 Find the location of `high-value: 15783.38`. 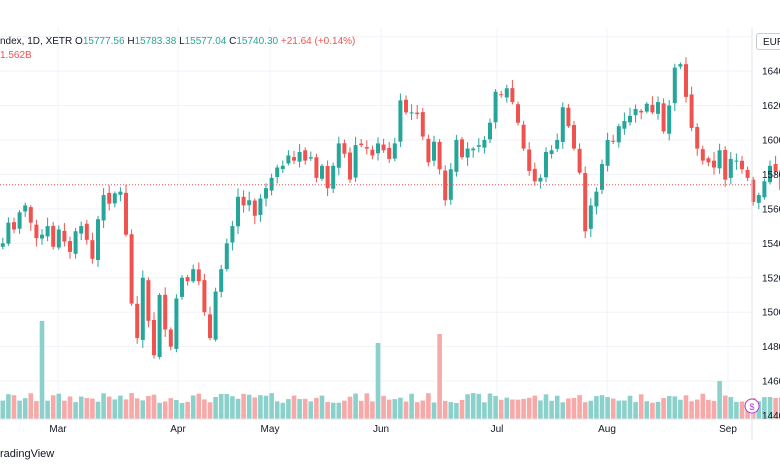

high-value: 15783.38 is located at coordinates (155, 41).